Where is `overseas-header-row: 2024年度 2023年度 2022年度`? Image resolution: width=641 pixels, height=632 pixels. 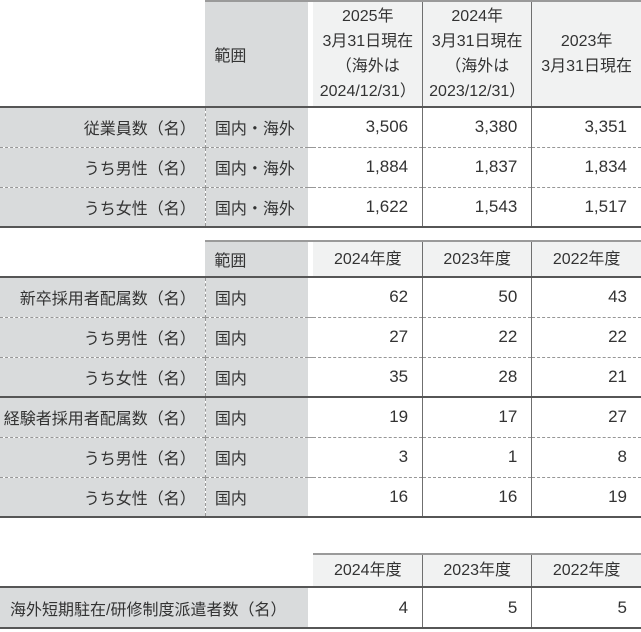 overseas-header-row: 2024年度 2023年度 2022年度 is located at coordinates (320, 570).